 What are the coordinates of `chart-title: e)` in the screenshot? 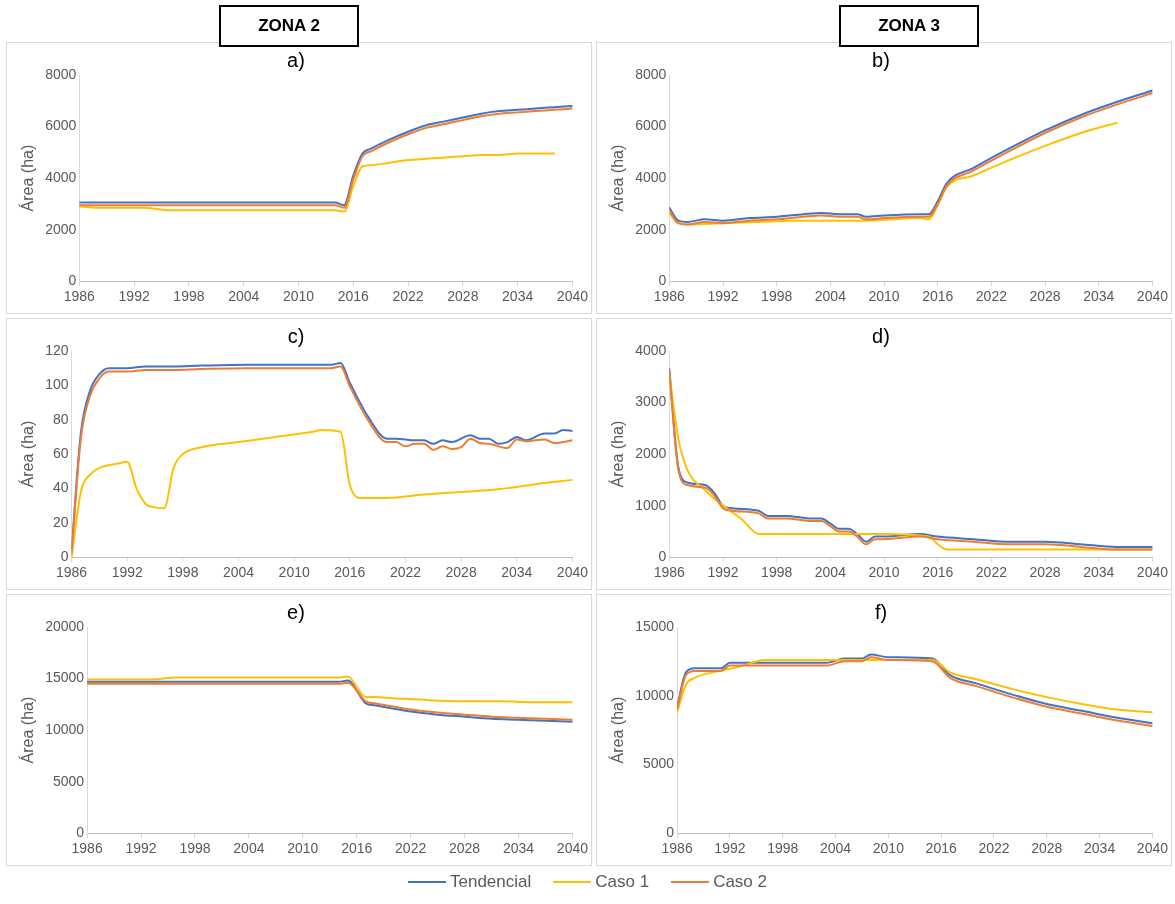 It's located at (296, 611).